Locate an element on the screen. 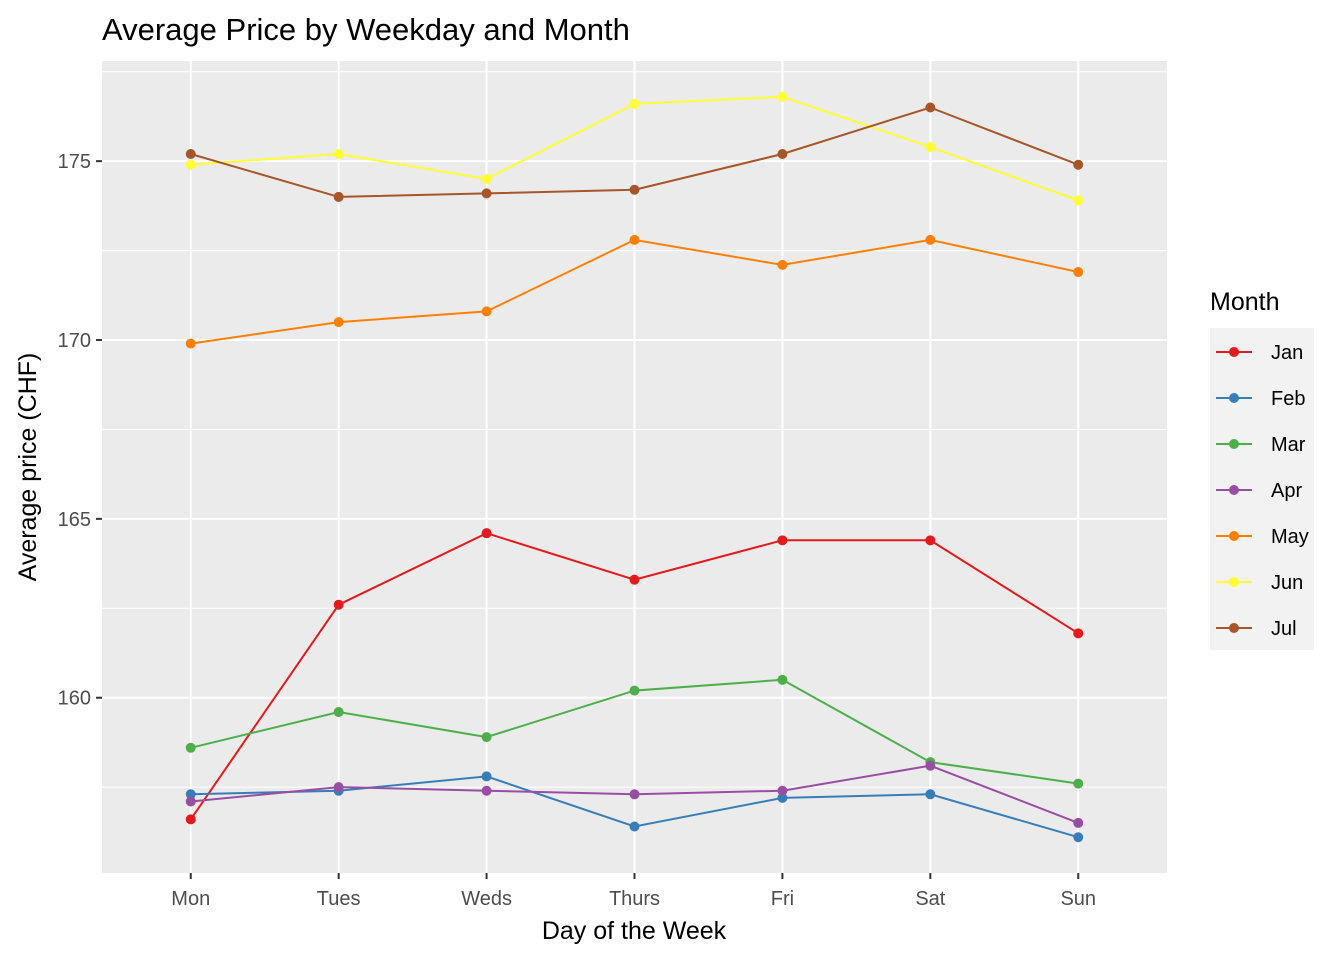 The width and height of the screenshot is (1344, 960). y-tick-label: 160 is located at coordinates (74, 699).